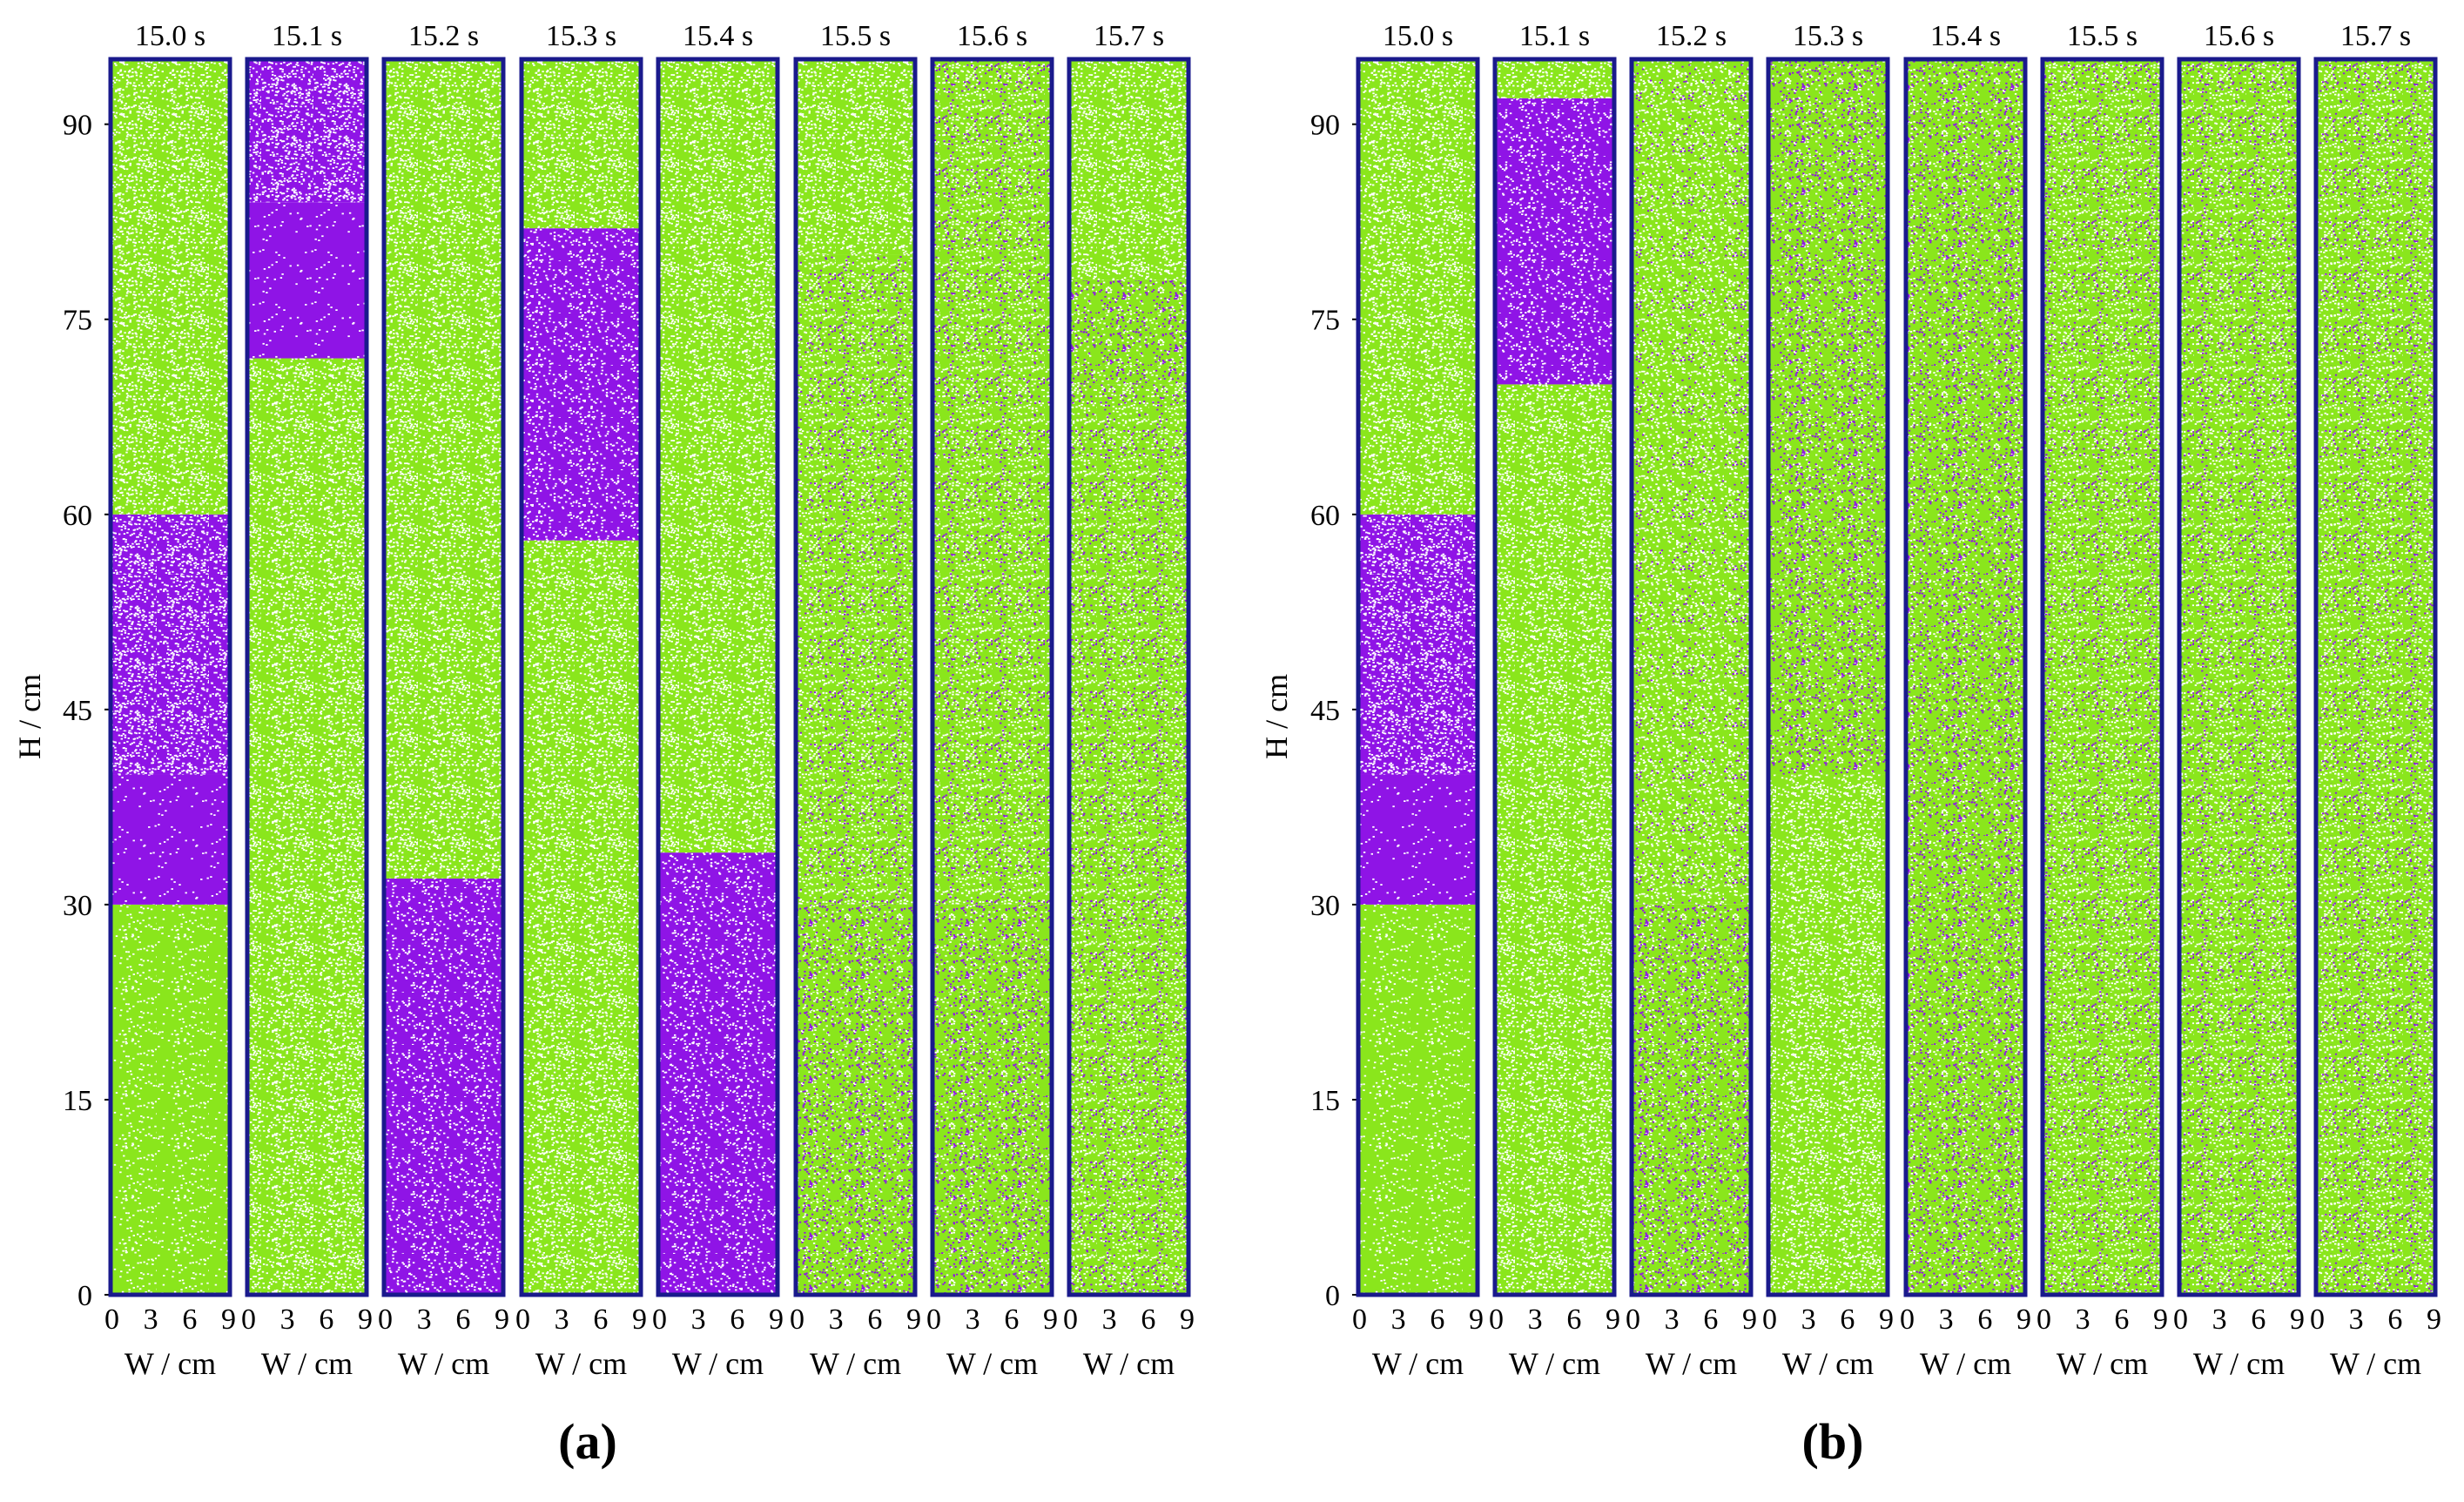  What do you see at coordinates (1692, 36) in the screenshot?
I see `time-label: 15.2 s` at bounding box center [1692, 36].